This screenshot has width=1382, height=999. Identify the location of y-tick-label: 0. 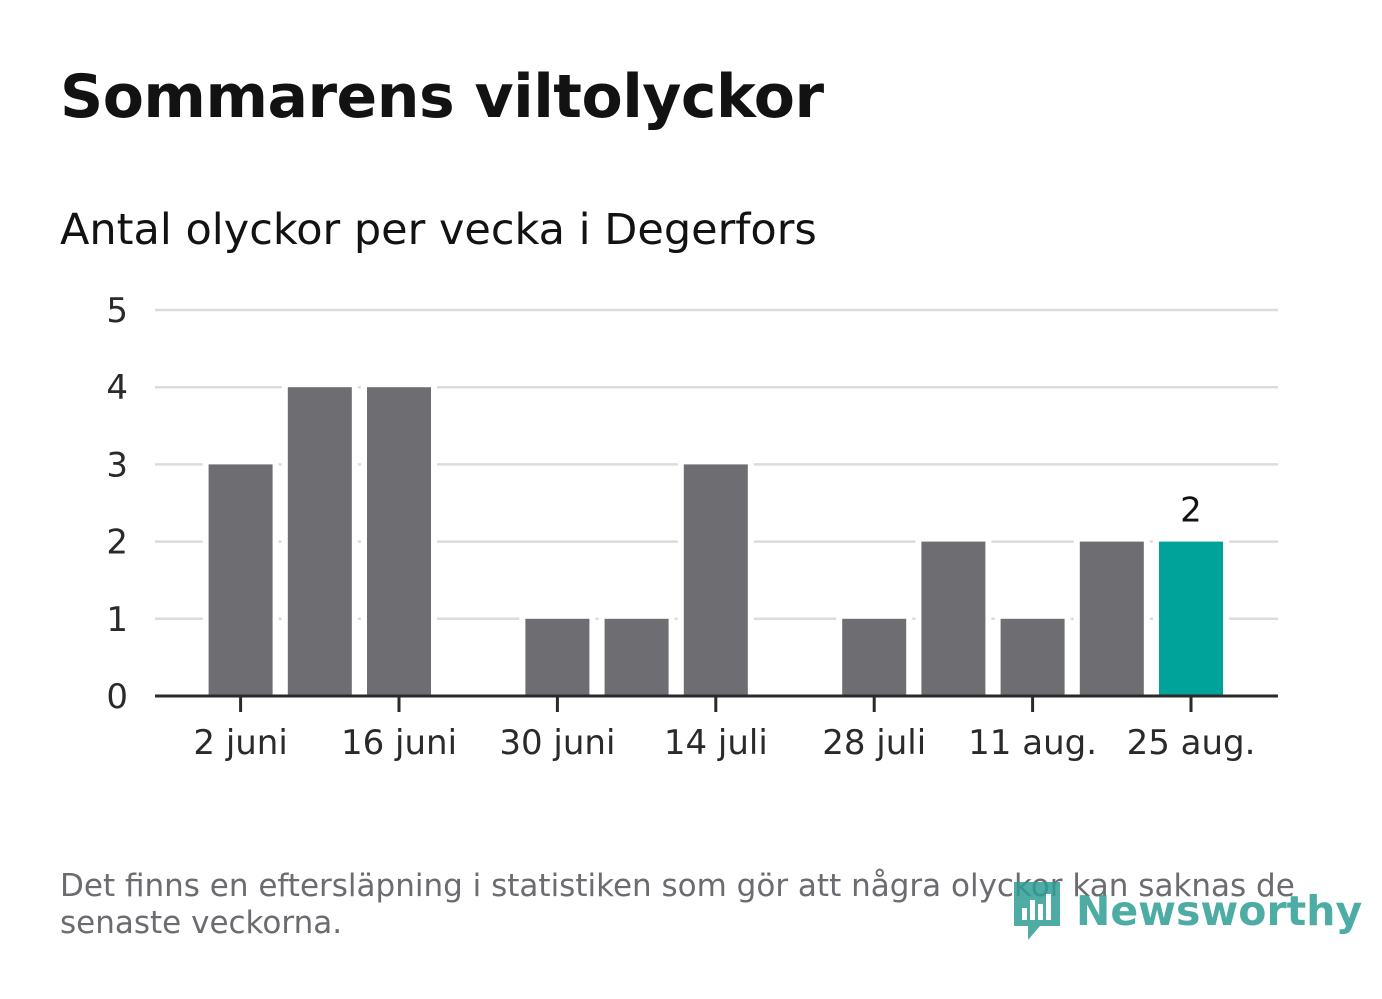
(117, 697).